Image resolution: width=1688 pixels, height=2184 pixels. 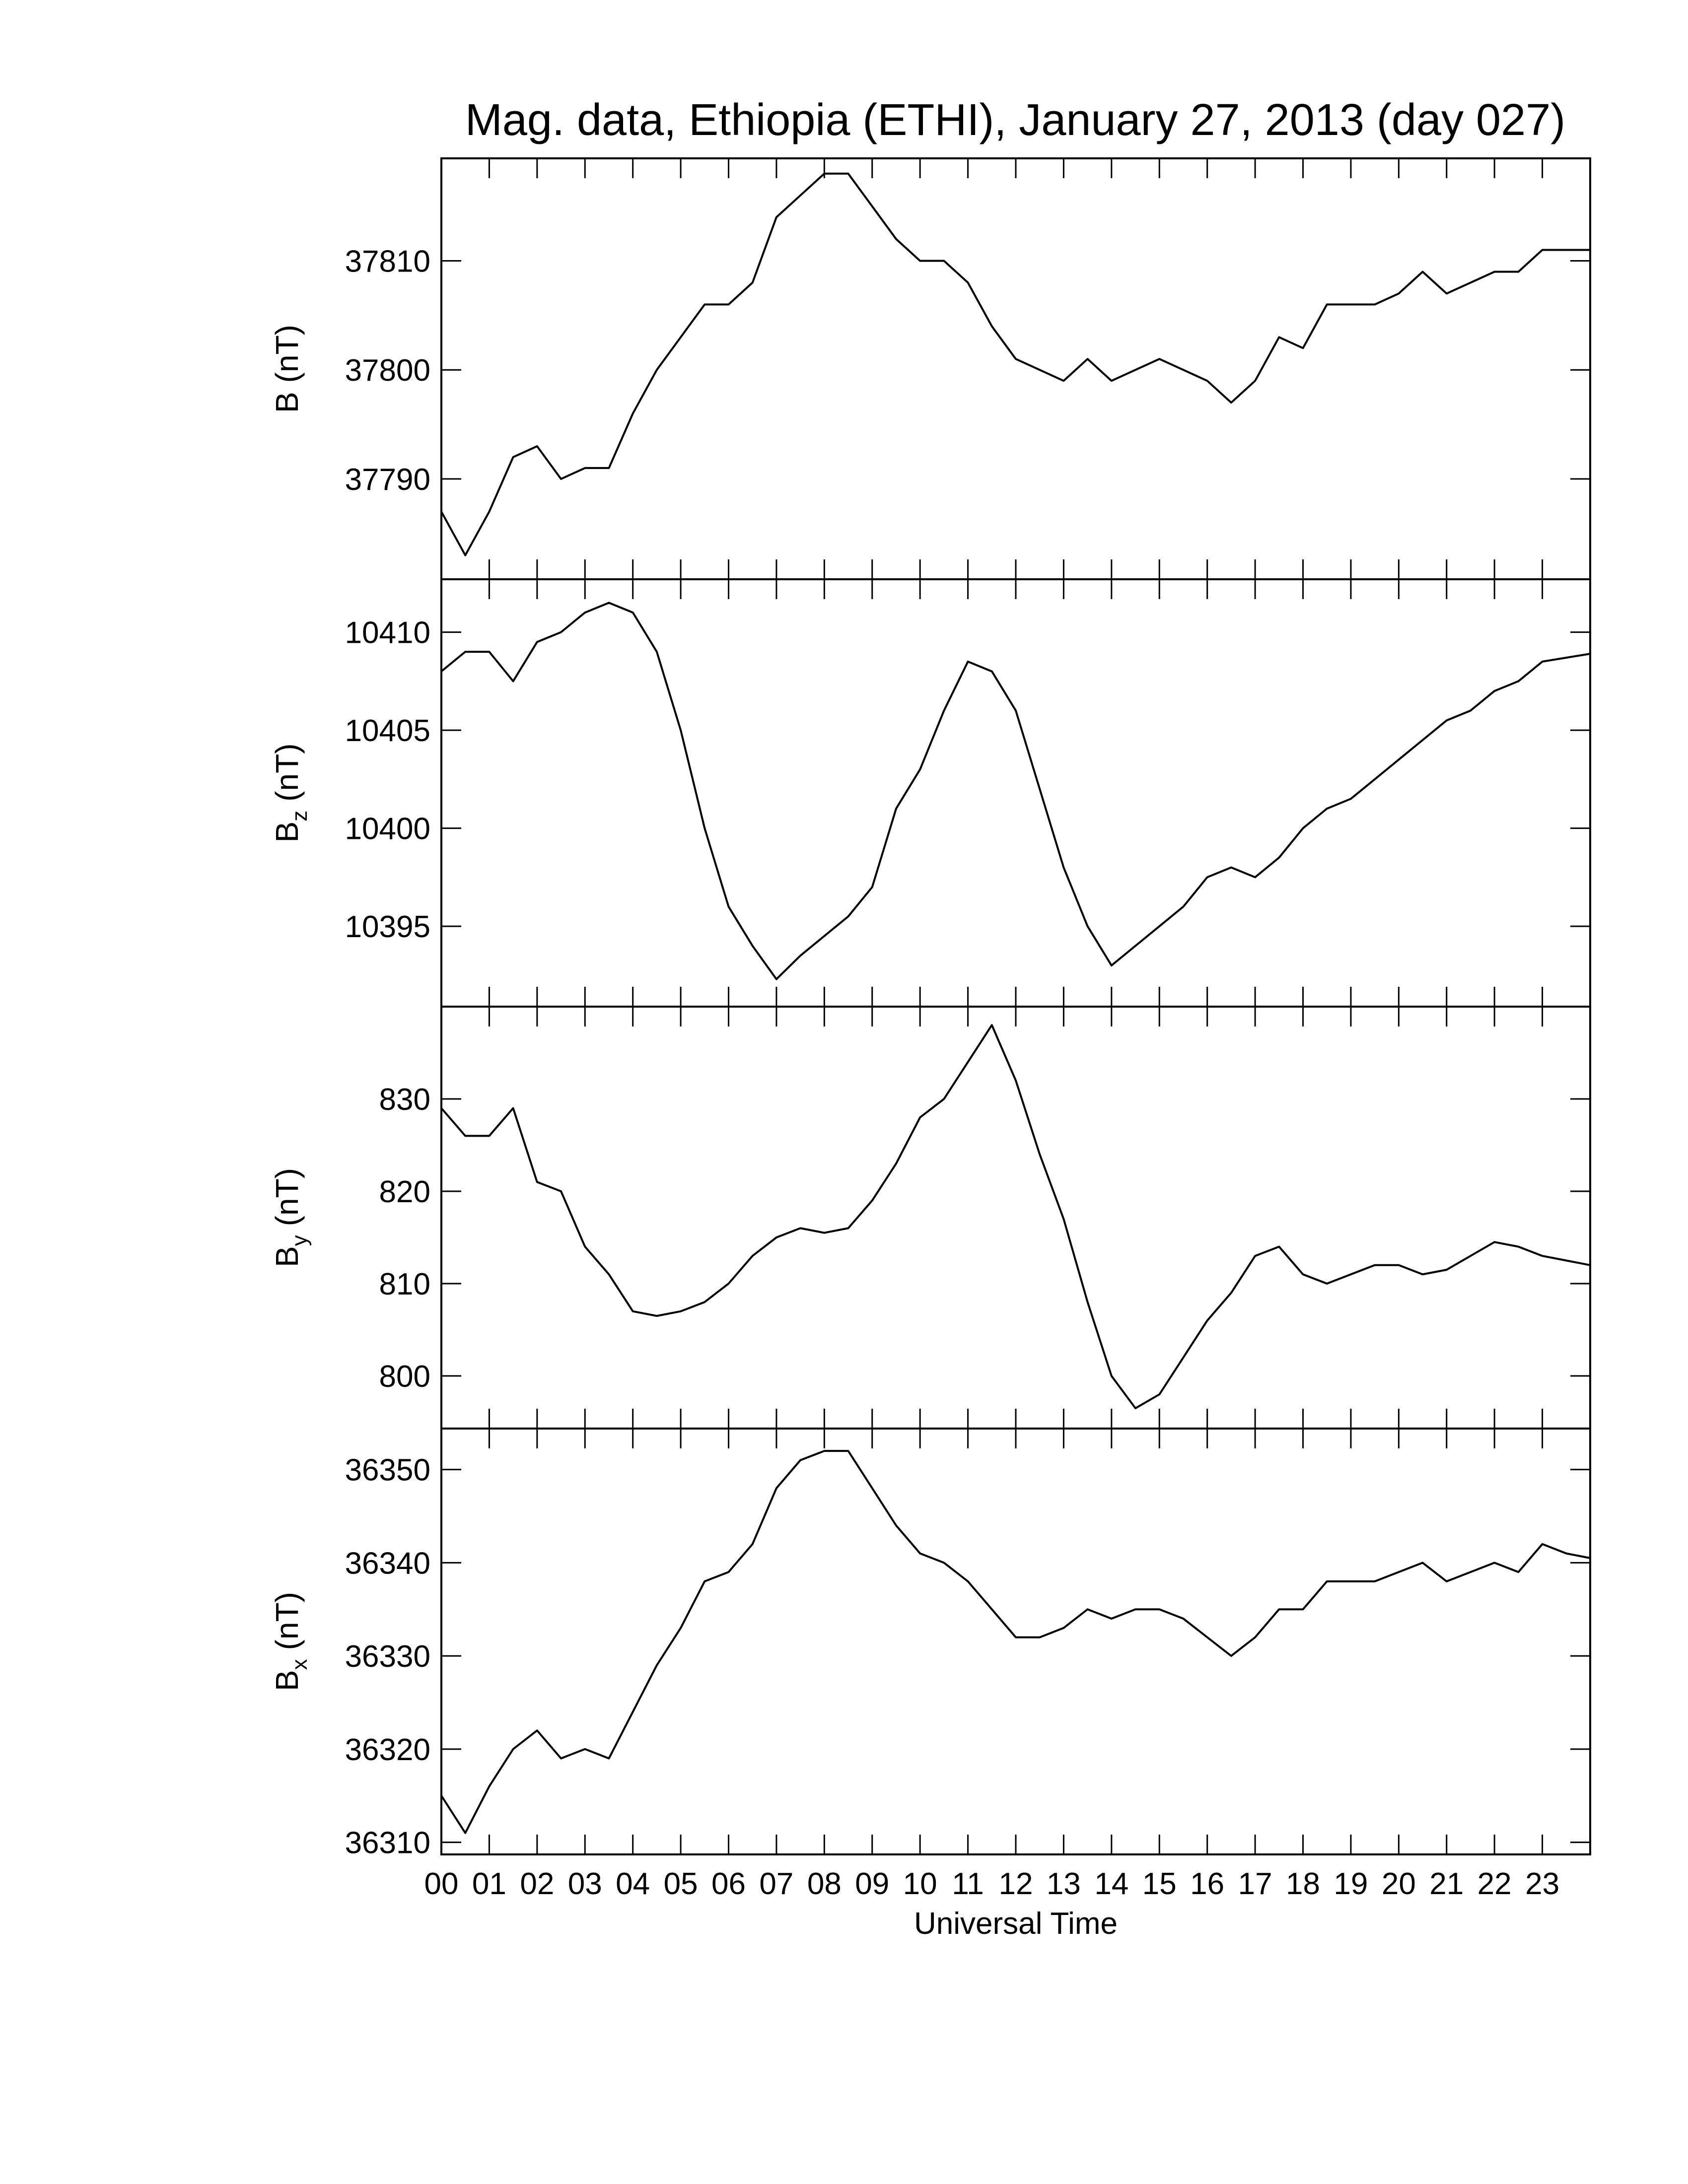 I want to click on x-tick-label: 19, so click(x=1351, y=1884).